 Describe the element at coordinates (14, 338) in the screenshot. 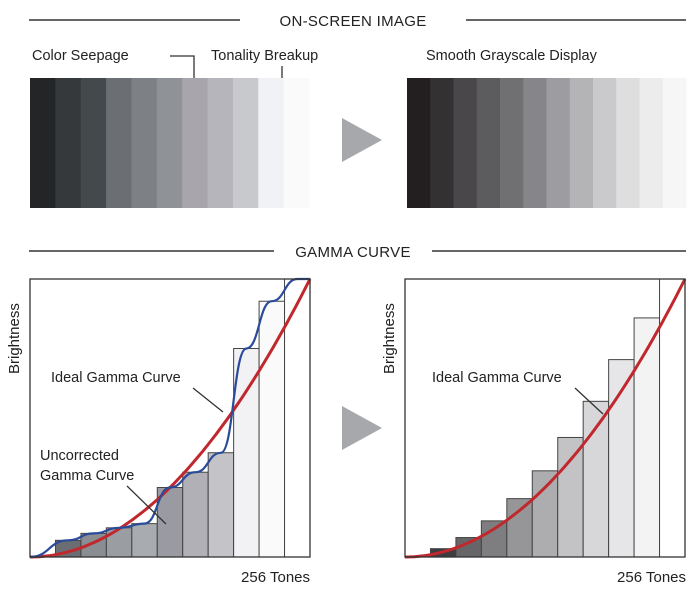

I see `left-ylabel: Brightness` at that location.